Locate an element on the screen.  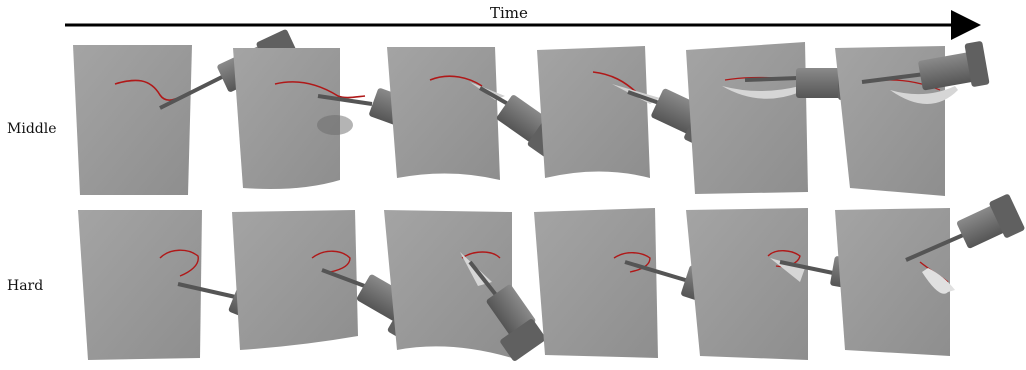
time-axis-label: Time is located at coordinates (509, 13).